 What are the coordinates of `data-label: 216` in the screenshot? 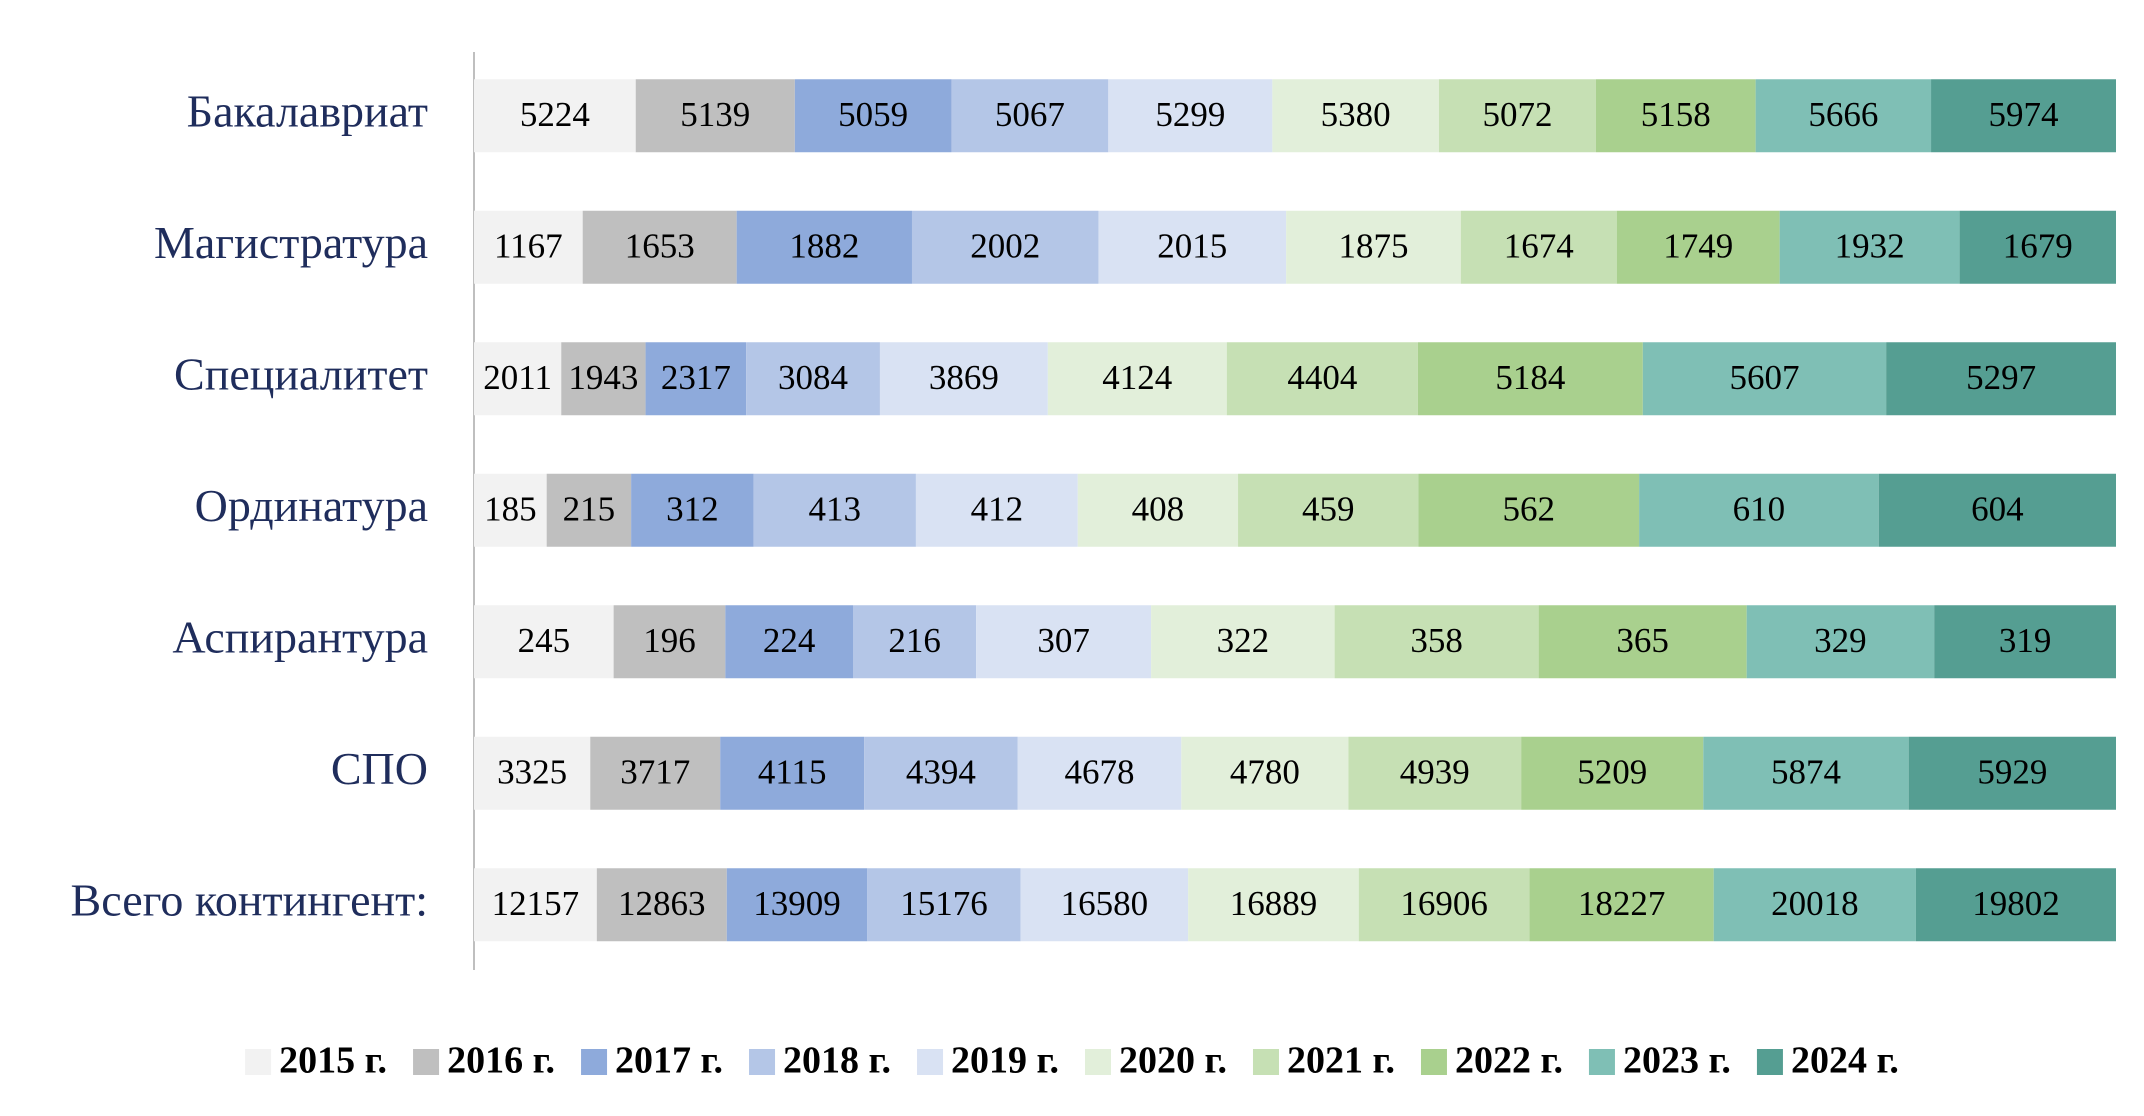 It's located at (914, 640).